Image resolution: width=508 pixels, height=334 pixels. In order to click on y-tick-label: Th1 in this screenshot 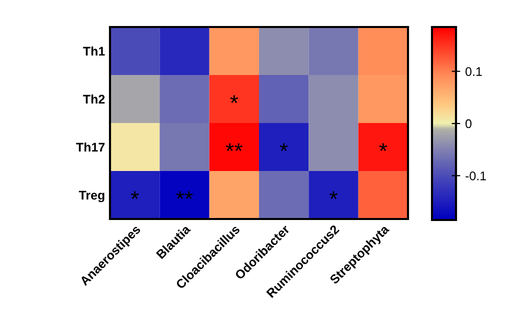, I will do `click(94, 51)`.